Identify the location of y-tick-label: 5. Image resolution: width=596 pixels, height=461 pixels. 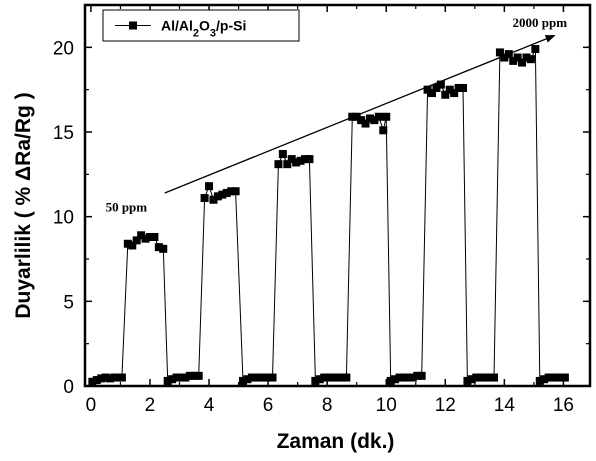
(68, 302).